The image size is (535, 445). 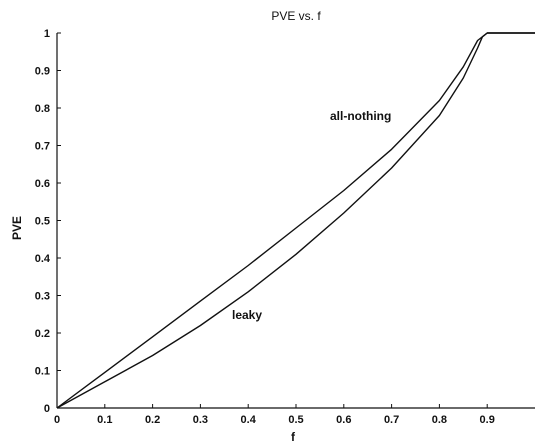 I want to click on y-tick-label: 0.5, so click(x=42, y=222).